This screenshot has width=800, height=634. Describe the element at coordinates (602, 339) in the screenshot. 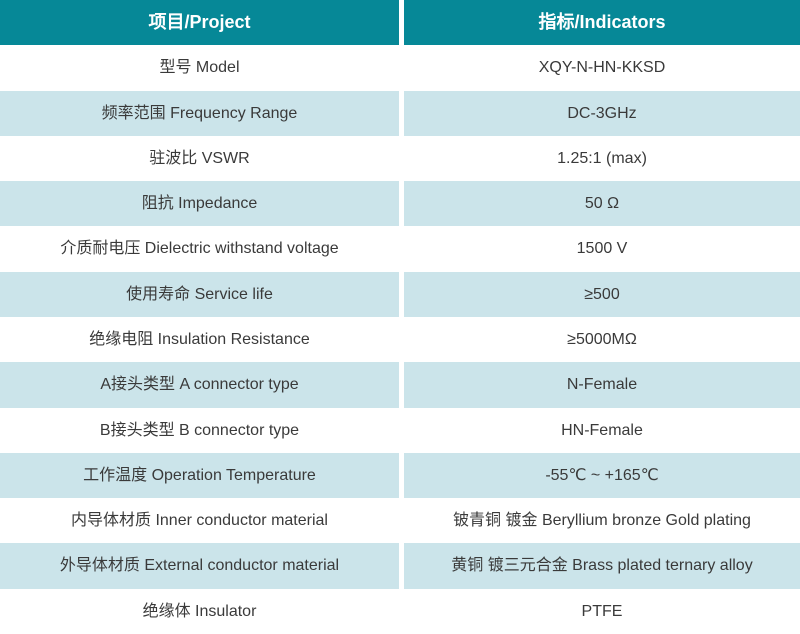

I see `indicator-cell: ≥5000MΩ` at that location.